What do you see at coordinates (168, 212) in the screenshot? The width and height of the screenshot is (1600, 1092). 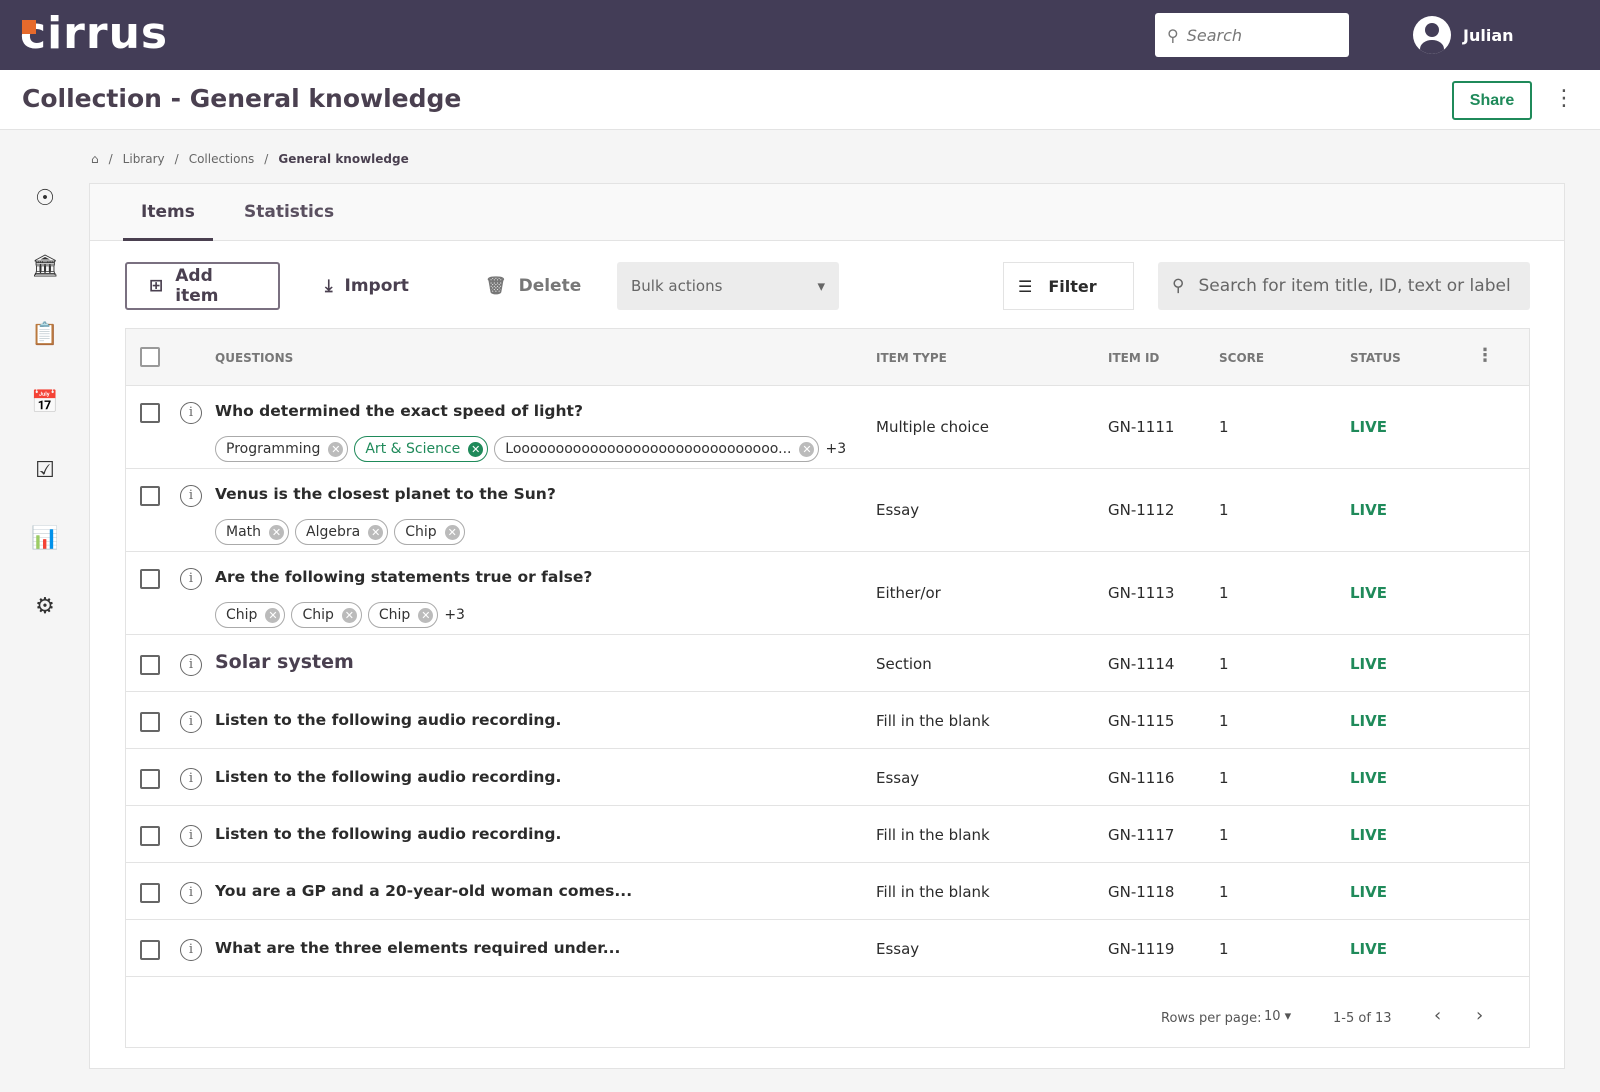 I see `tab-items: Items` at bounding box center [168, 212].